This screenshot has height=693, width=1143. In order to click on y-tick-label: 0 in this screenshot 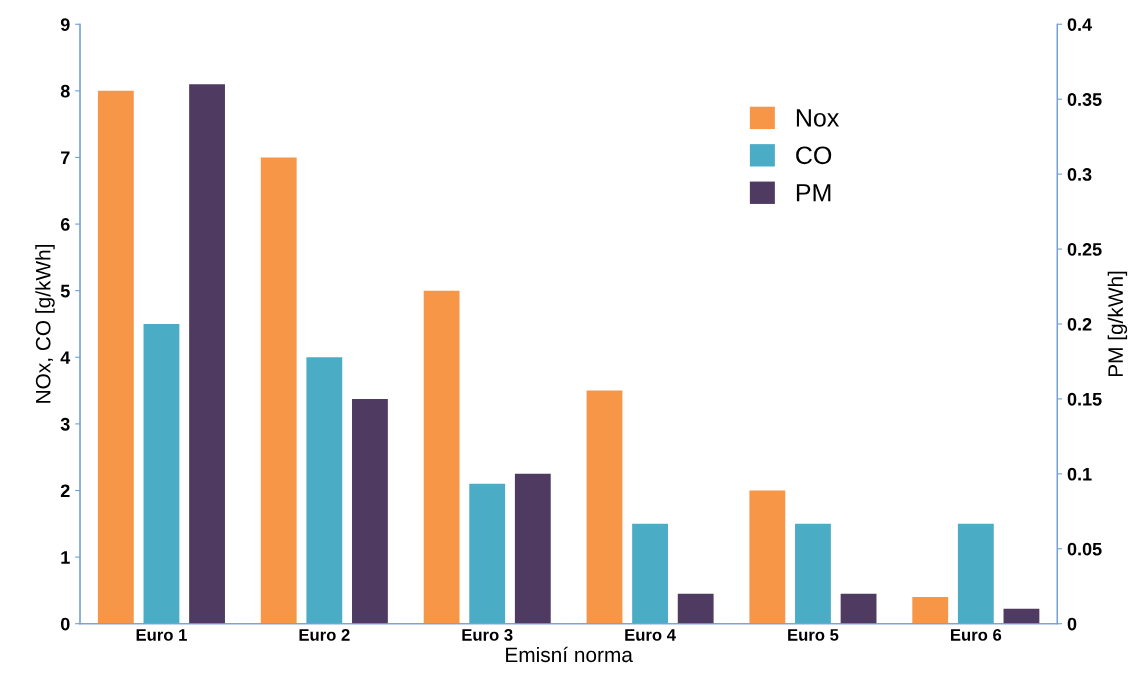, I will do `click(65, 624)`.